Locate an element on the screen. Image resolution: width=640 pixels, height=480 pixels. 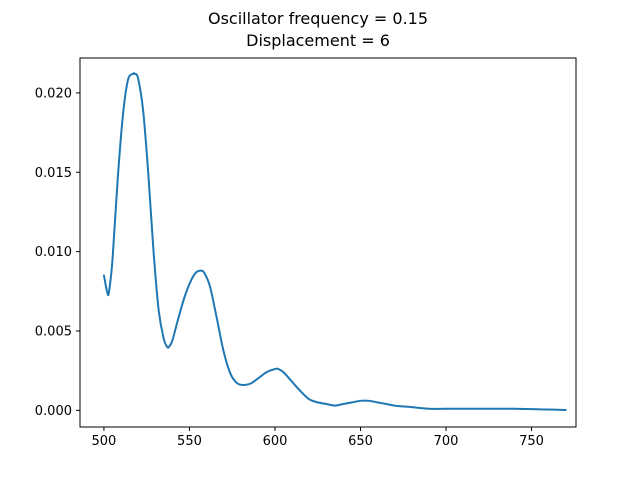
x-tick-label: 700 is located at coordinates (446, 441).